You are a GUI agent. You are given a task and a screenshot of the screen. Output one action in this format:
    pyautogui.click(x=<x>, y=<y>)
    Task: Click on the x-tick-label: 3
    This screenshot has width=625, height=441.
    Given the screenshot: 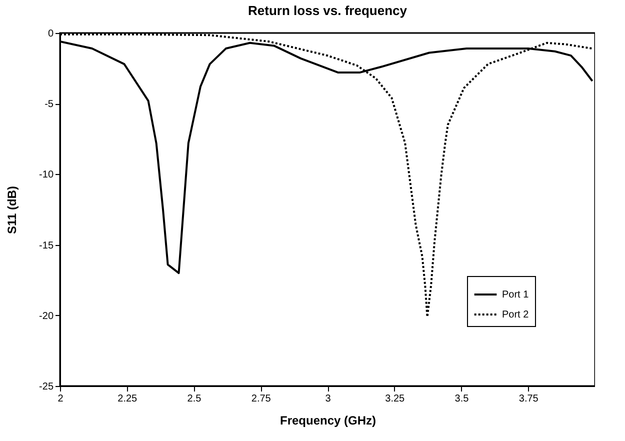 What is the action you would take?
    pyautogui.click(x=328, y=399)
    